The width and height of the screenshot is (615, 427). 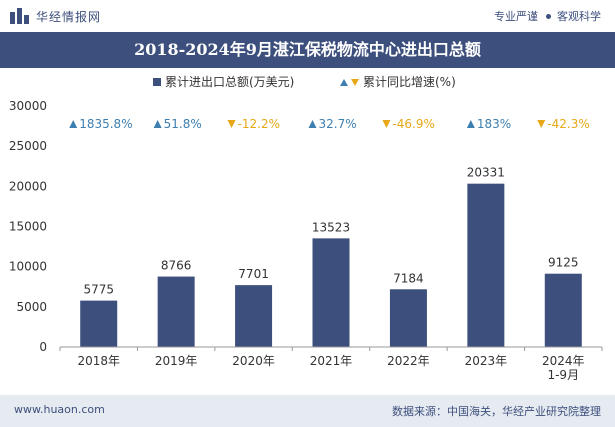 What do you see at coordinates (253, 361) in the screenshot?
I see `x-tick-label: 2020年` at bounding box center [253, 361].